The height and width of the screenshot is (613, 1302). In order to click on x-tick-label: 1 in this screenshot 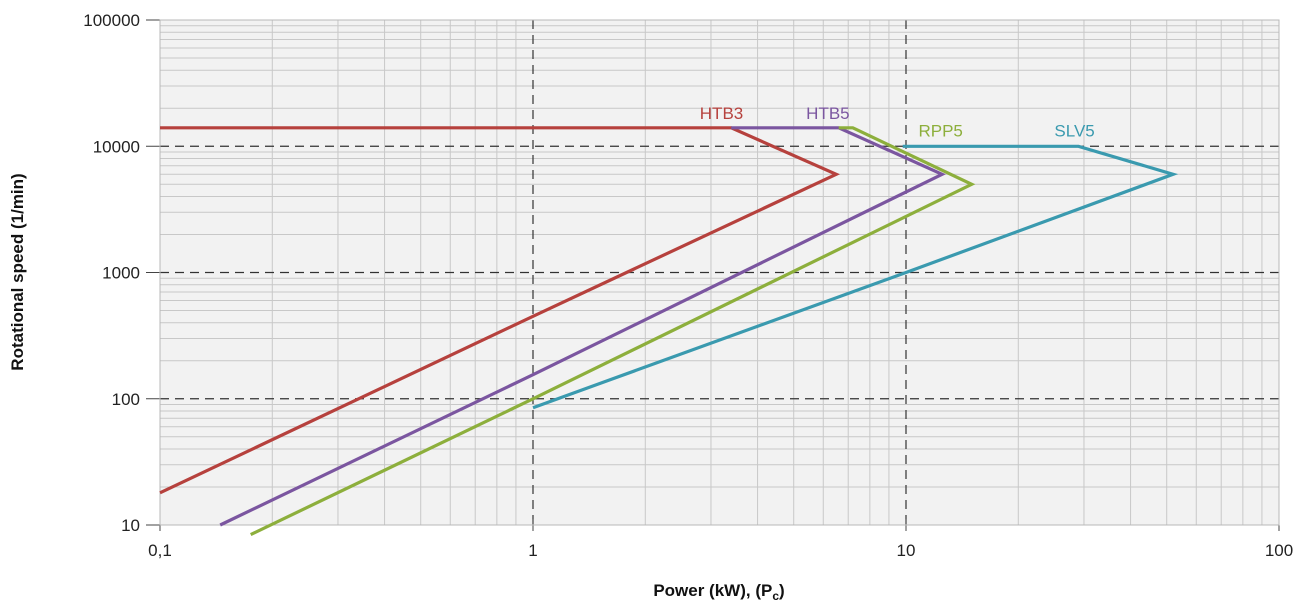, I will do `click(532, 550)`.